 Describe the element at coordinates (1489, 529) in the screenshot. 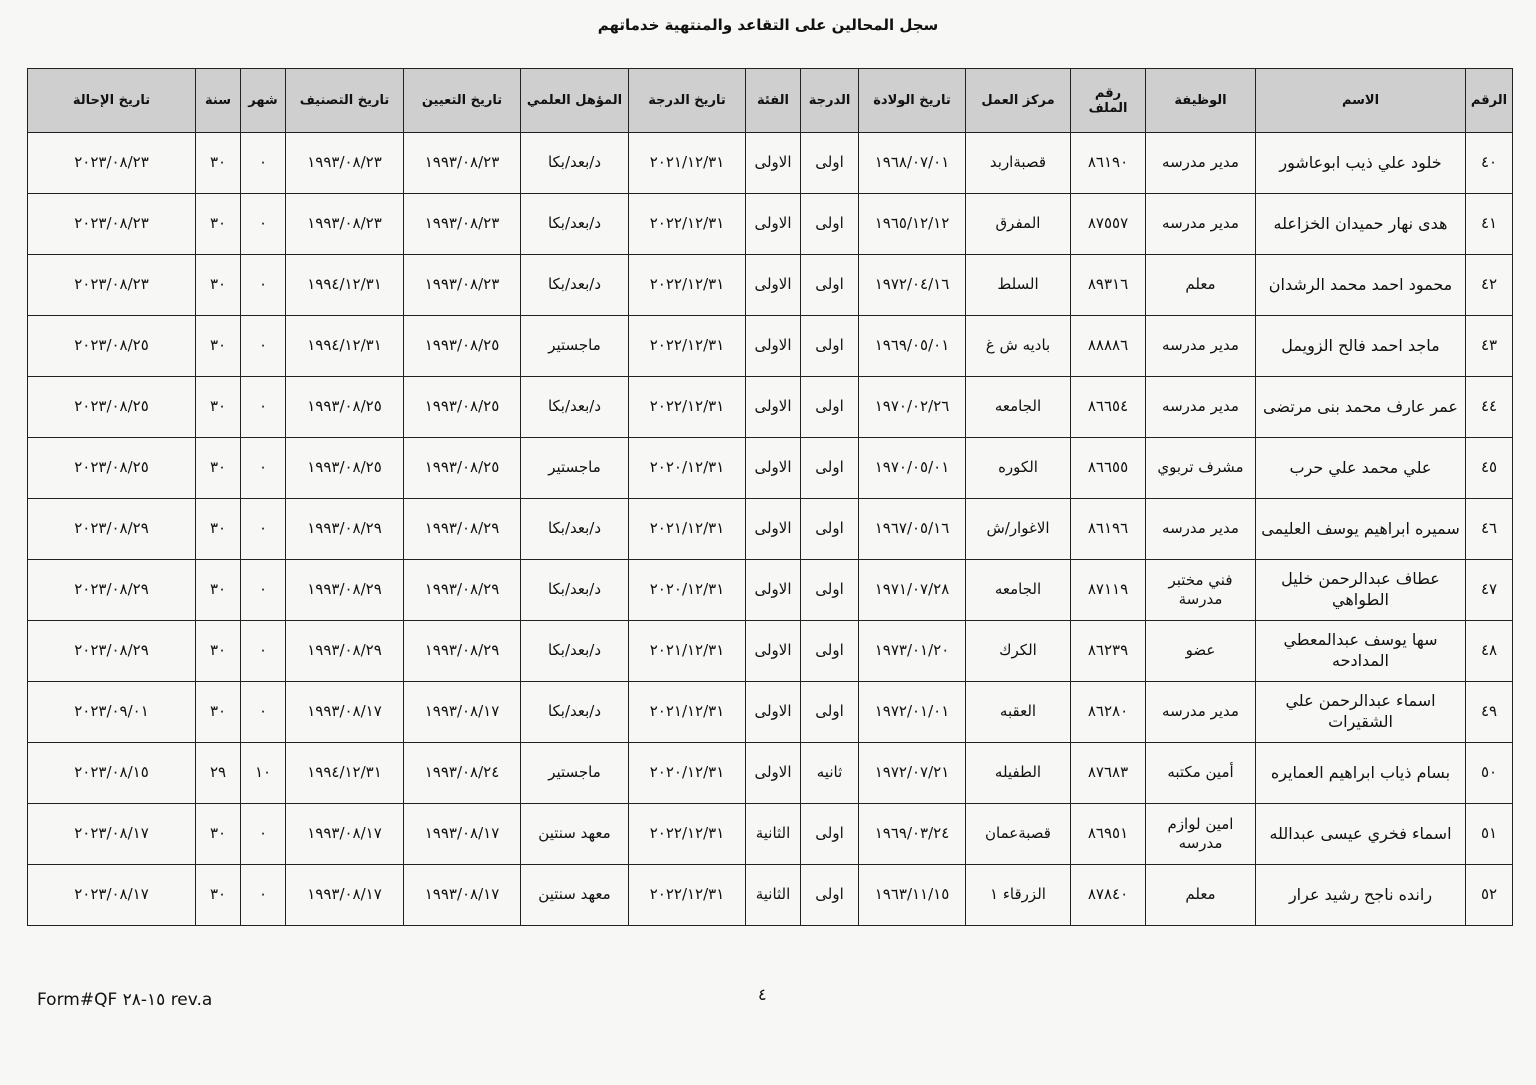

I see `table-cell: ٤٦` at that location.